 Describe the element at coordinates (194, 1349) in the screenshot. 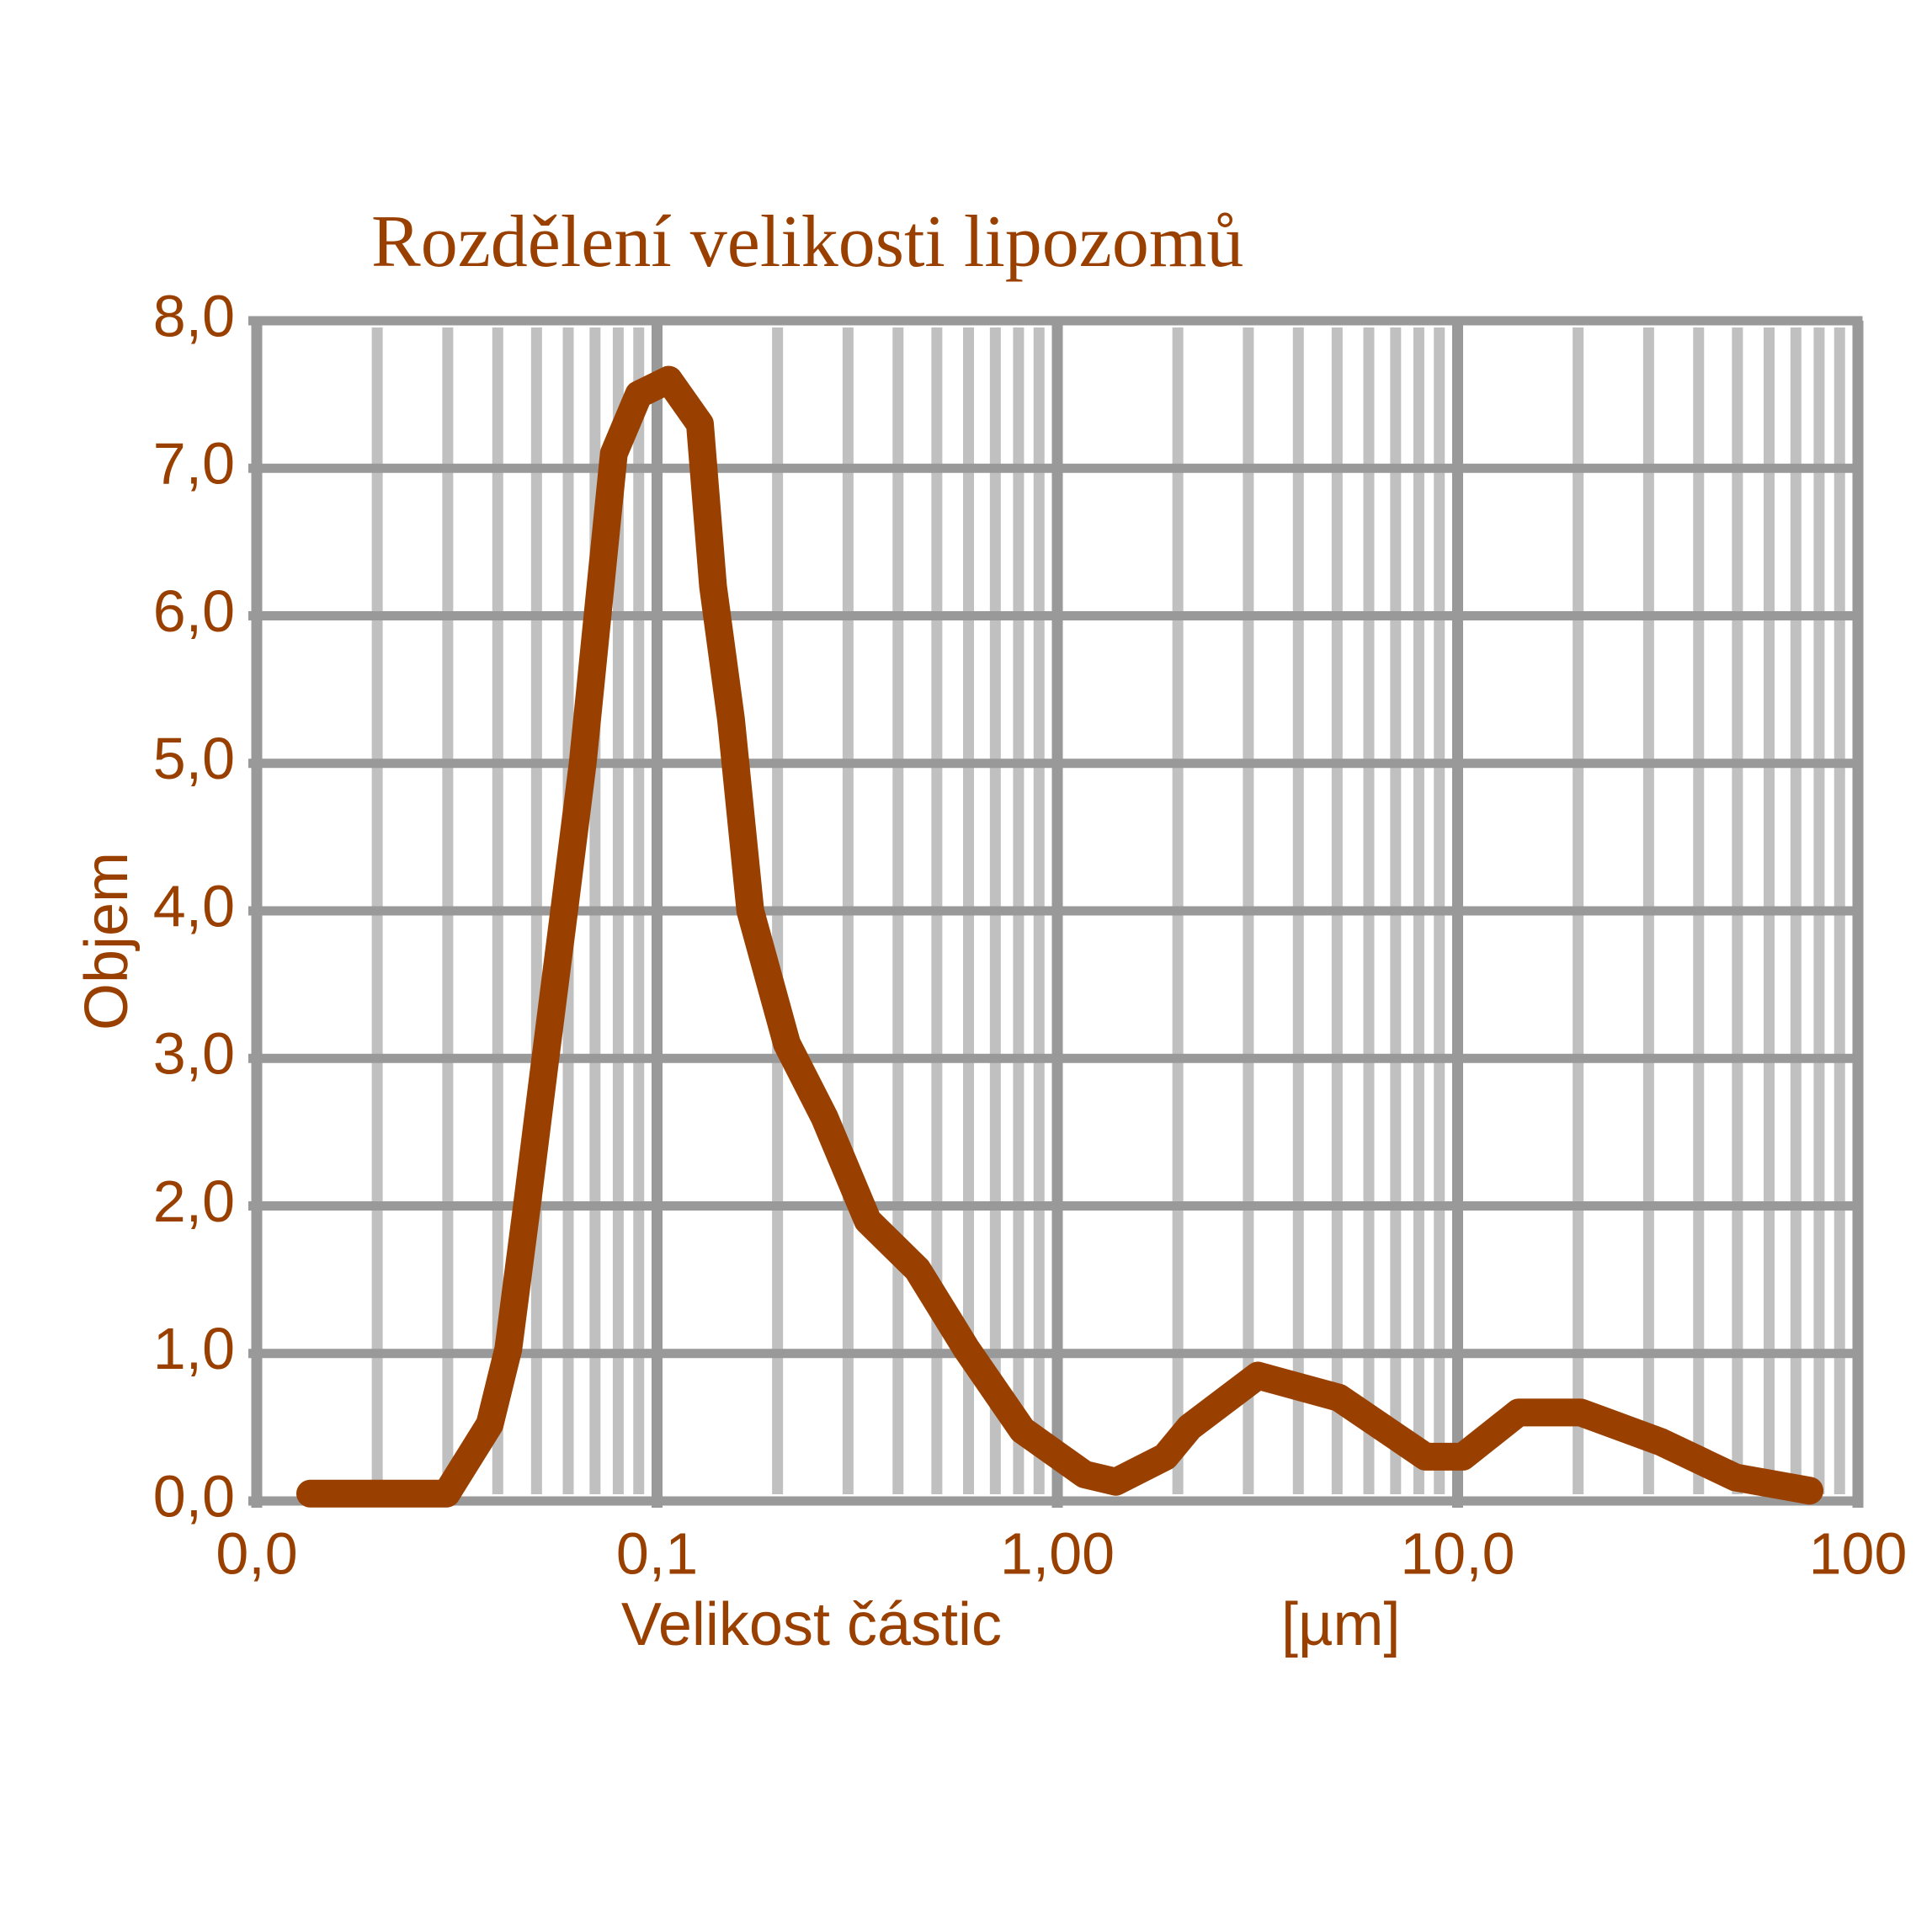

I see `y-tick-label: 1,0` at that location.